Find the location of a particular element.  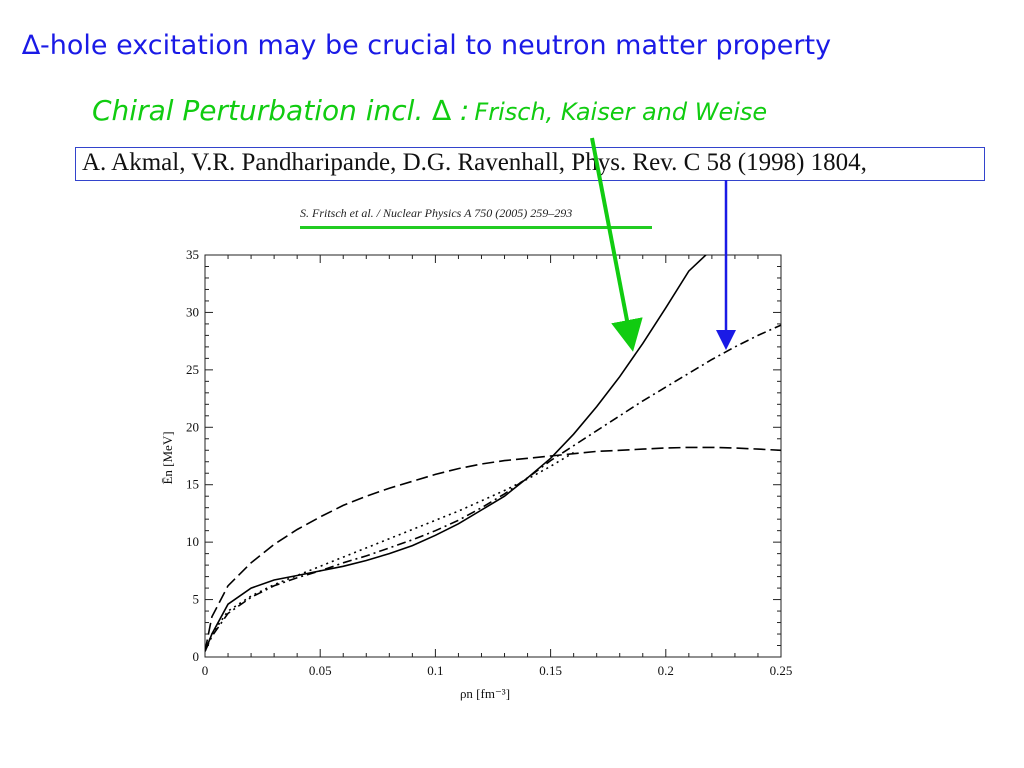

figure-source-underline is located at coordinates (476, 227).